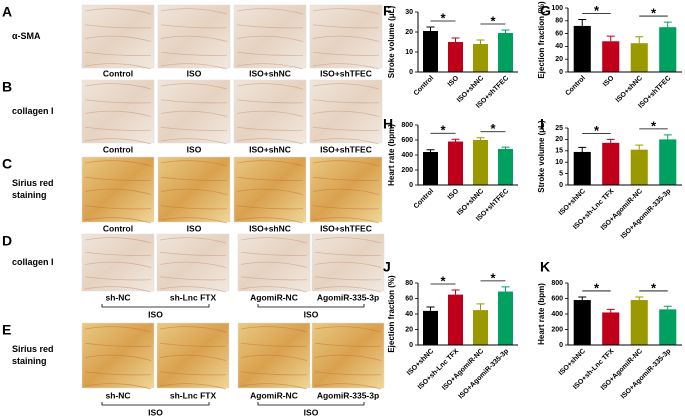  I want to click on y-axis-label: Heart rate (bpm), so click(391, 155).